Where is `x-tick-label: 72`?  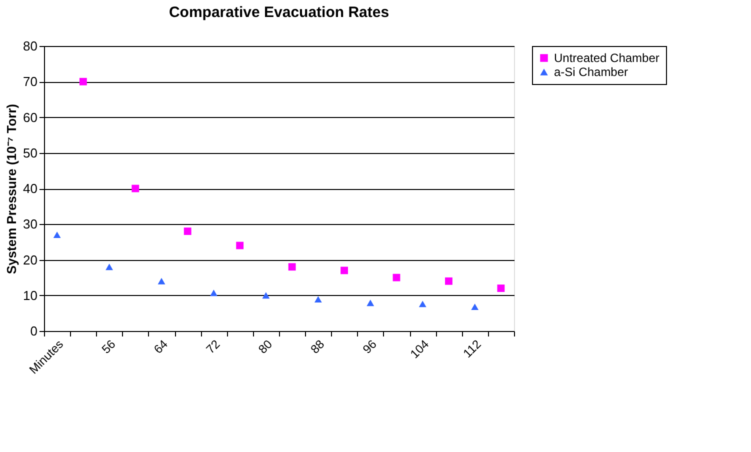
x-tick-label: 72 is located at coordinates (213, 346).